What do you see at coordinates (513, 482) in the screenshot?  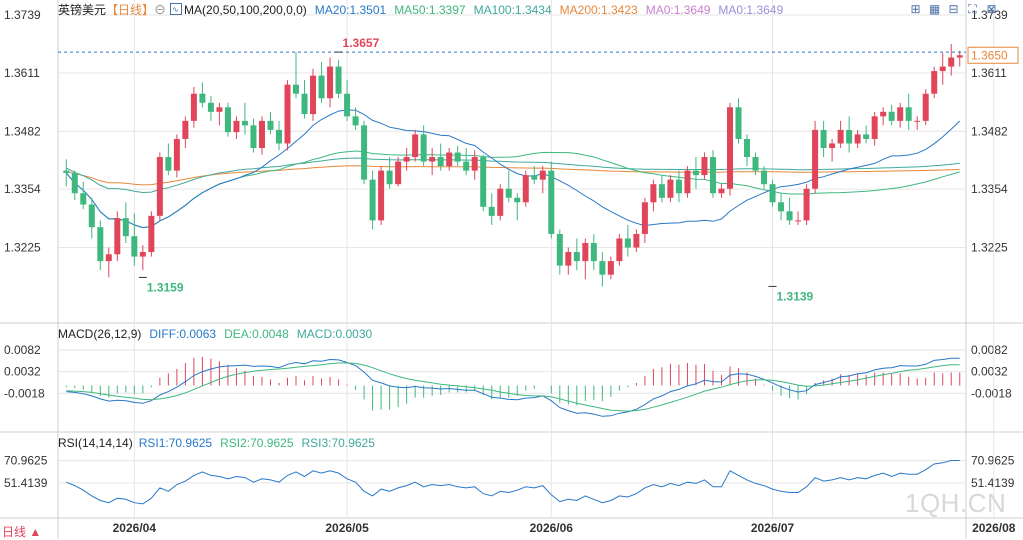 I see `rsi-line` at bounding box center [513, 482].